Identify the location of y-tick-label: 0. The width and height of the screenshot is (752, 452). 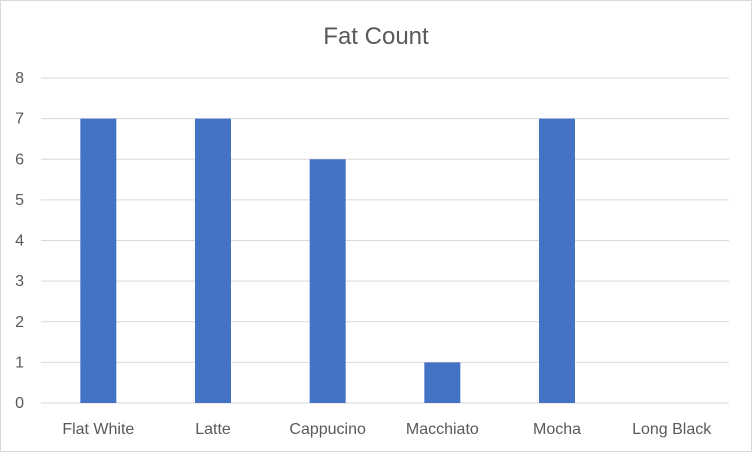
(19, 403).